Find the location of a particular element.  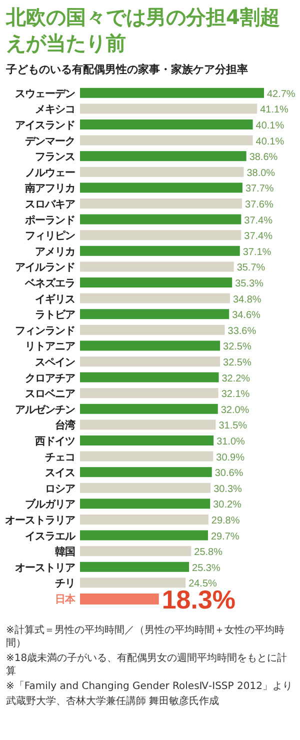

y-tick-label: メキシコ is located at coordinates (55, 110).